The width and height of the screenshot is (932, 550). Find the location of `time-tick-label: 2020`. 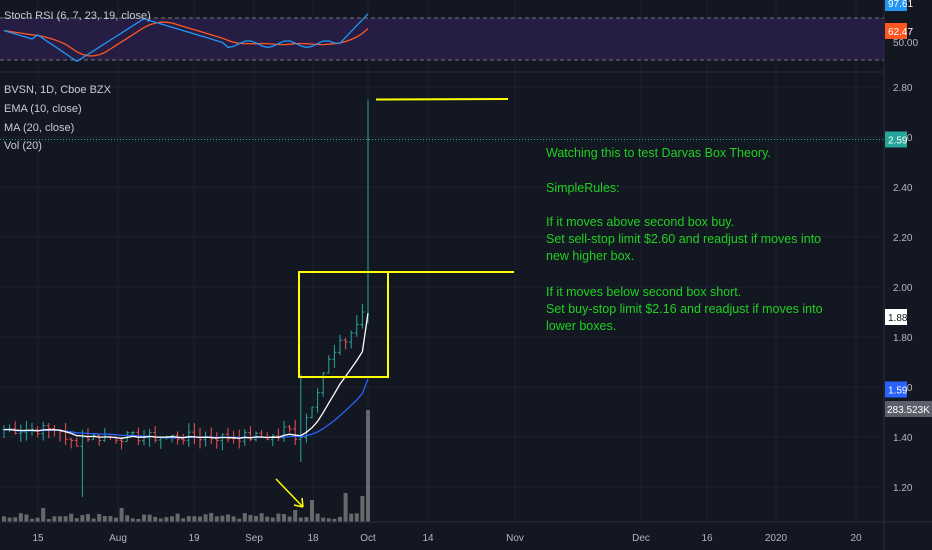

time-tick-label: 2020 is located at coordinates (776, 538).